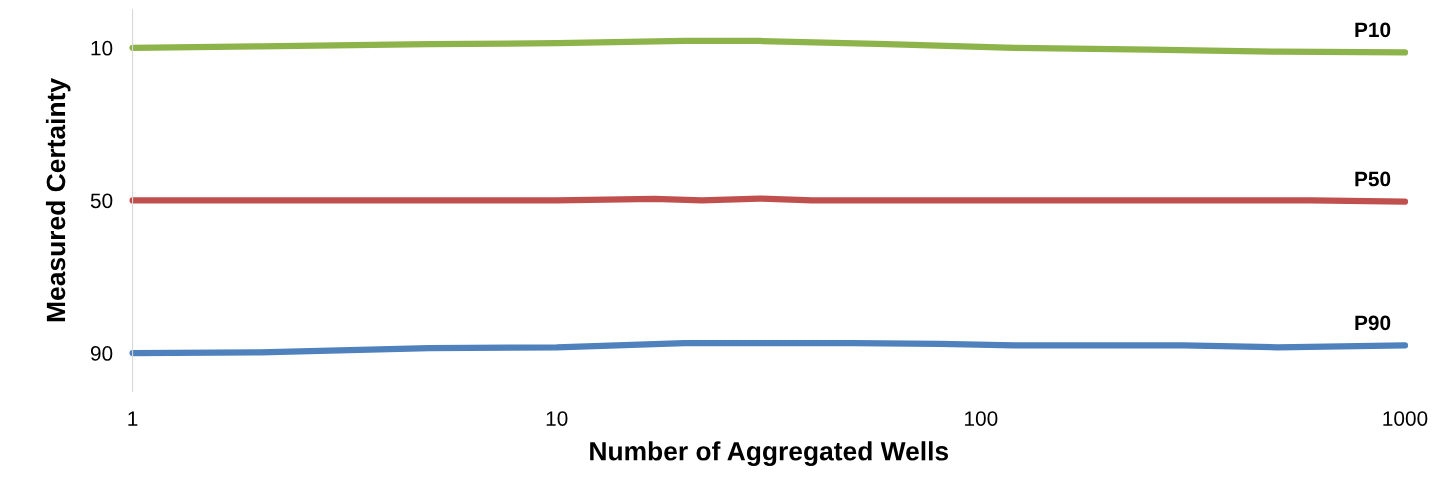 The width and height of the screenshot is (1441, 483). What do you see at coordinates (1373, 179) in the screenshot?
I see `series-label: P50` at bounding box center [1373, 179].